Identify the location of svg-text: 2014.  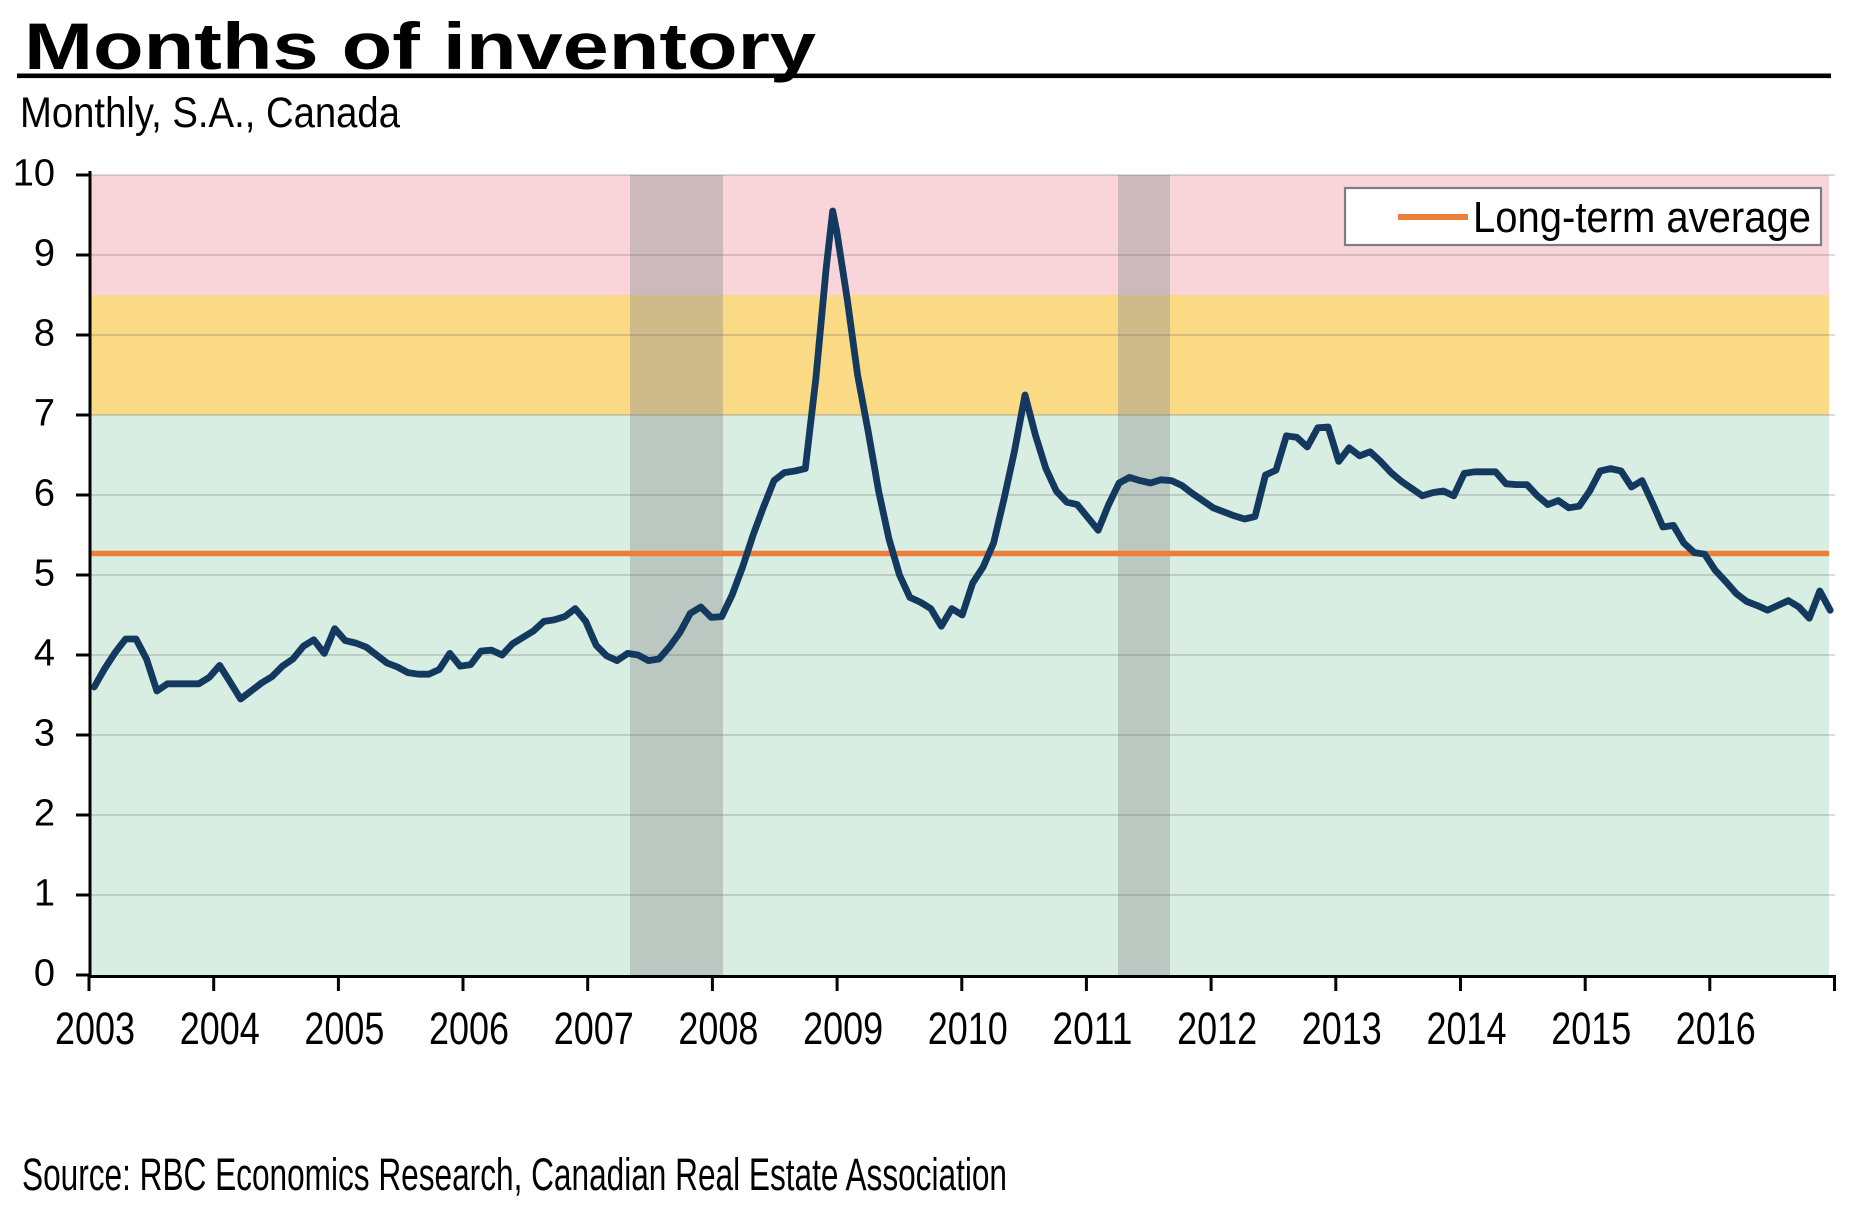
(1467, 1028).